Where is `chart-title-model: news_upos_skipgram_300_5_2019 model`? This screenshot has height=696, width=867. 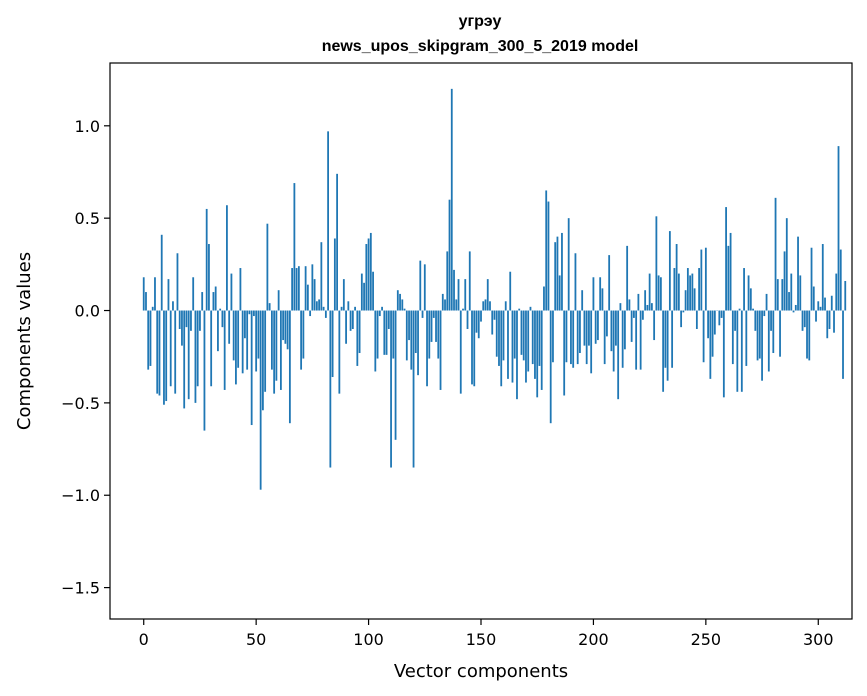 chart-title-model: news_upos_skipgram_300_5_2019 model is located at coordinates (480, 46).